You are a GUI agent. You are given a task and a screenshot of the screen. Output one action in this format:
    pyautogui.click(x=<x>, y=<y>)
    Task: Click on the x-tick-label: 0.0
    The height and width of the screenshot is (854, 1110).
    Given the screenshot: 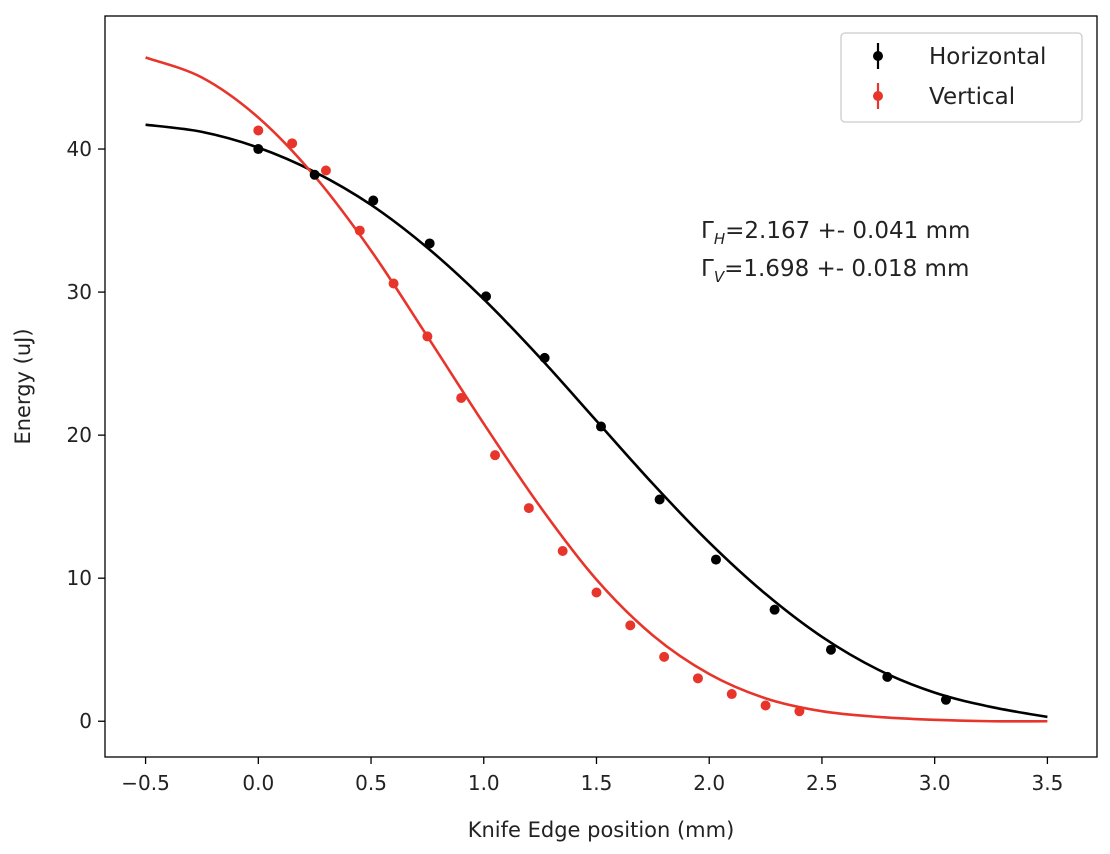 What is the action you would take?
    pyautogui.click(x=258, y=783)
    